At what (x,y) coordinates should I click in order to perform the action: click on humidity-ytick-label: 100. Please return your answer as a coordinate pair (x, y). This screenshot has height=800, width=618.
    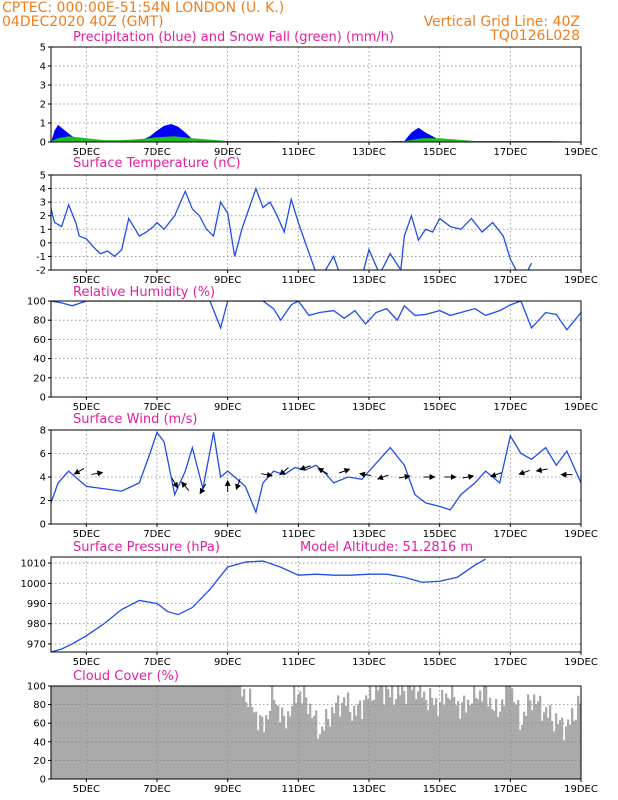
    Looking at the image, I should click on (36, 302).